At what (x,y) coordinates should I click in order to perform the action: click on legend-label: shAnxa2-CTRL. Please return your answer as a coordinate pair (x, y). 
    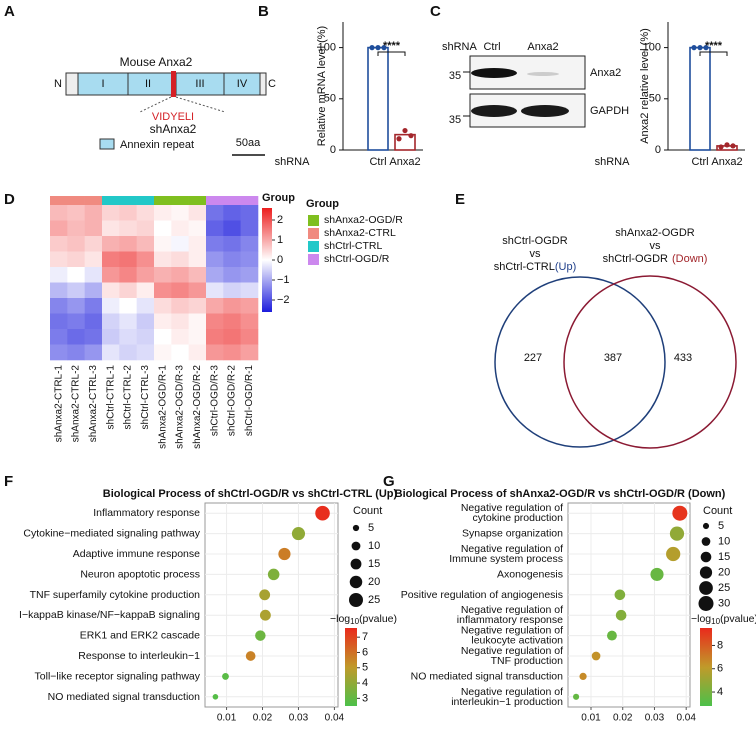
    Looking at the image, I should click on (360, 233).